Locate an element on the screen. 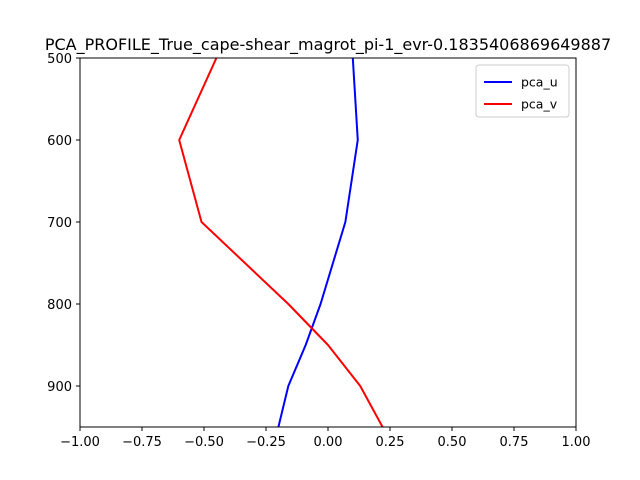 The image size is (640, 480). y-tick-label: 600 is located at coordinates (59, 141).